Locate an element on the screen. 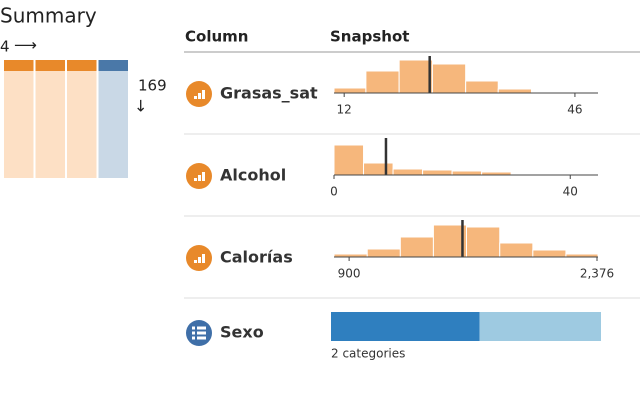 The width and height of the screenshot is (640, 400). right-arrow: ⟶ is located at coordinates (25, 45).